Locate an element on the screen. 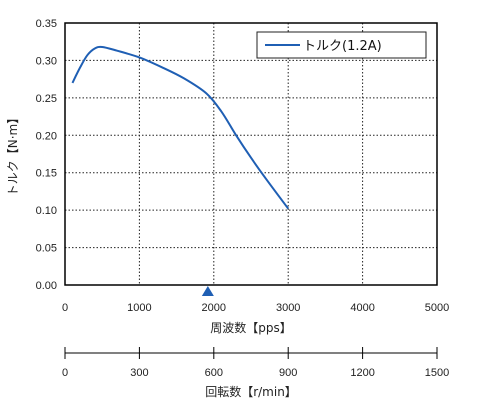 This screenshot has width=500, height=403. secondary-tick-label: 1200 is located at coordinates (362, 373).